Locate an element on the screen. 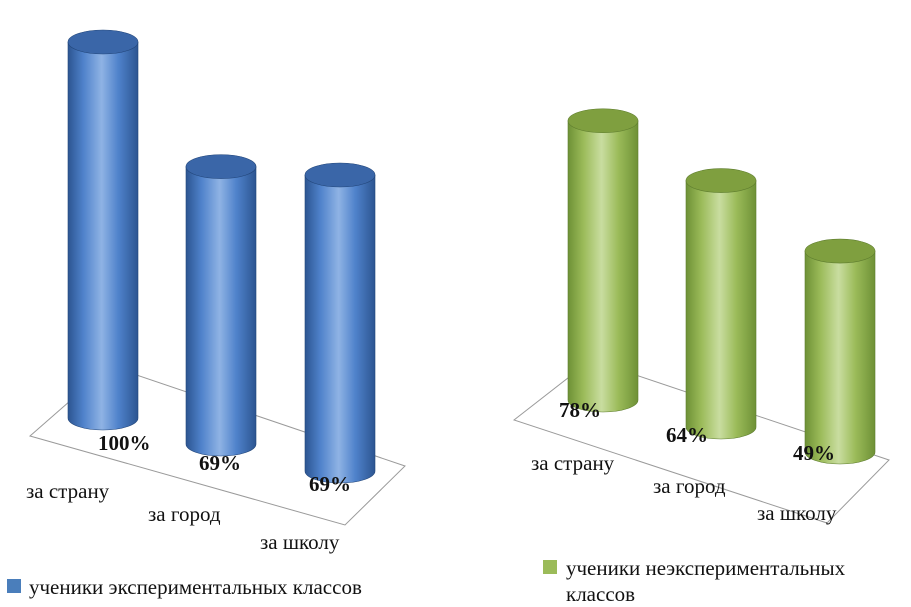  value-label: 78% is located at coordinates (580, 410).